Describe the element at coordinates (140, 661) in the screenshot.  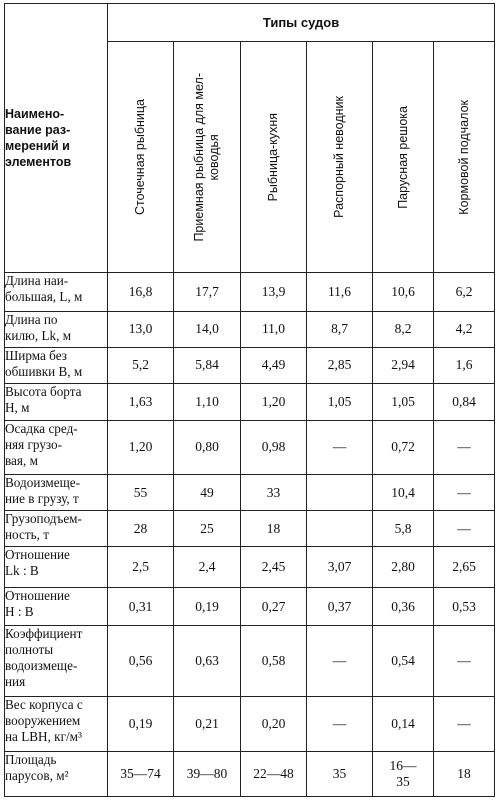
I see `table-cell: 0,56` at that location.